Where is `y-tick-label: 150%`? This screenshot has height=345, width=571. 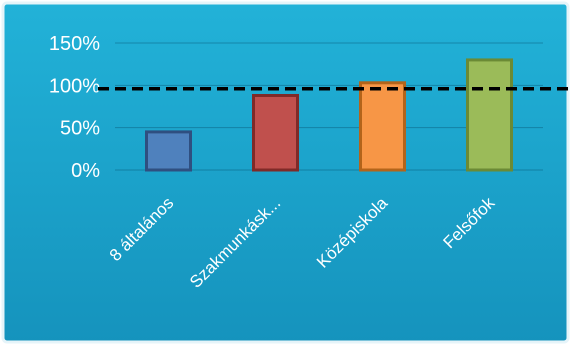
y-tick-label: 150% is located at coordinates (74, 44).